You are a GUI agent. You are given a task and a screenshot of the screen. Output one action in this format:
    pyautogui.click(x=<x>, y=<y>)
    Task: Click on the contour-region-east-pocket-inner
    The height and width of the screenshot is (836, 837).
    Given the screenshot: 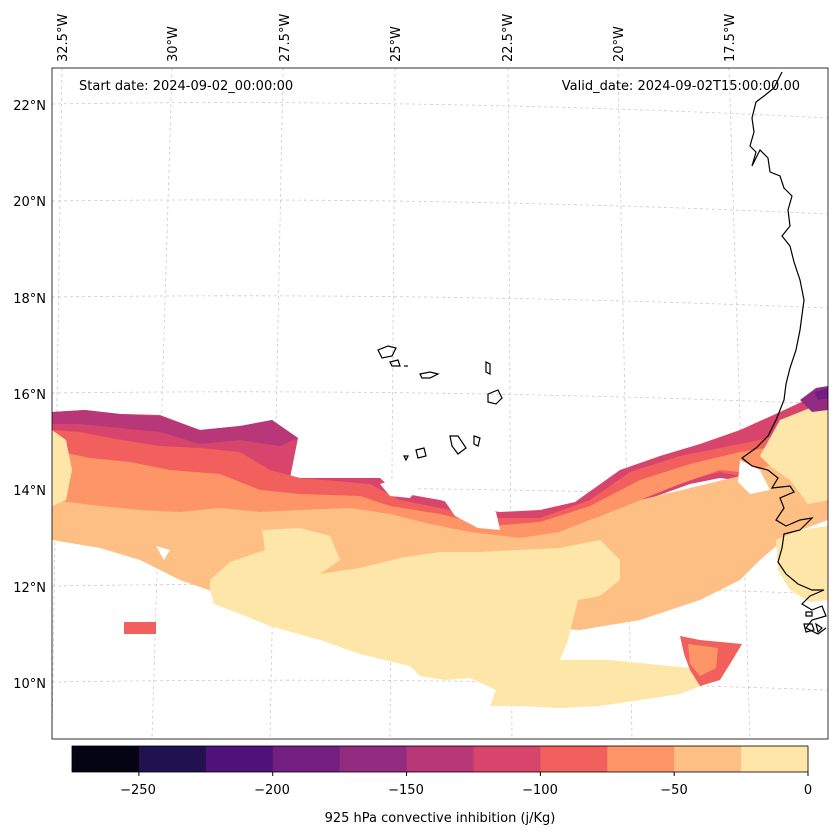 What is the action you would take?
    pyautogui.click(x=703, y=660)
    